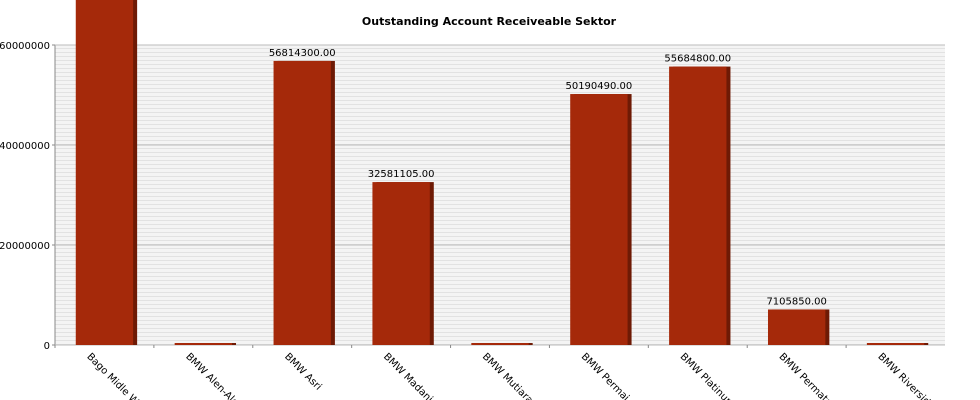  I want to click on value-label: 56814300.00, so click(302, 53).